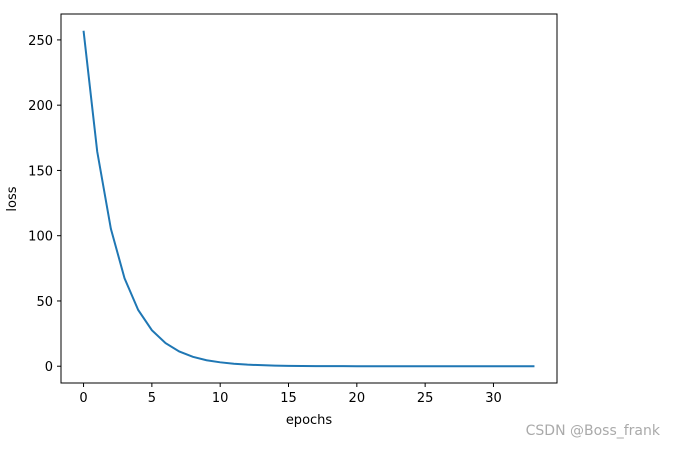 The height and width of the screenshot is (450, 675). Describe the element at coordinates (49, 367) in the screenshot. I see `y-tick-label: 0` at that location.